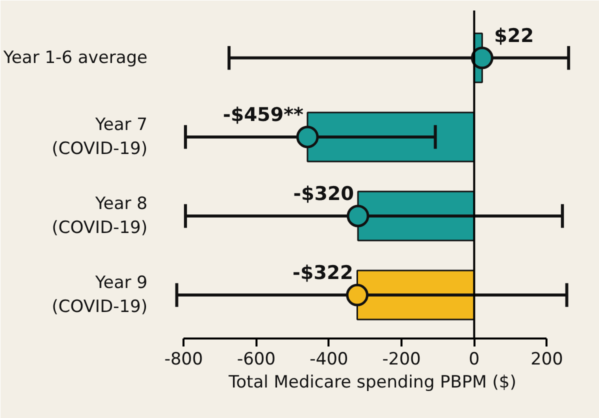 Image resolution: width=599 pixels, height=418 pixels. Describe the element at coordinates (100, 216) in the screenshot. I see `y-tick-label: Year 8 (COVID-19)` at that location.